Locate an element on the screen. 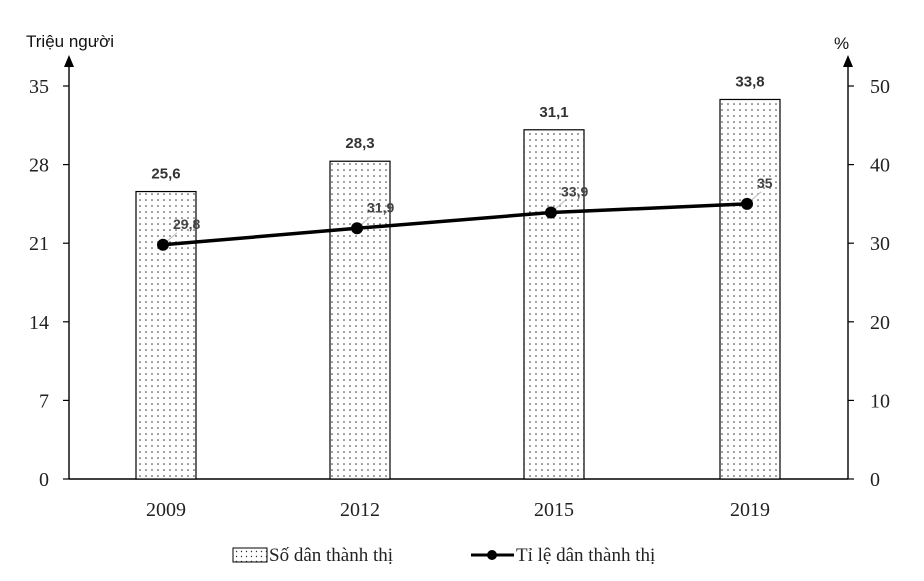 This screenshot has width=924, height=581. right-axis-unit: % is located at coordinates (841, 43).